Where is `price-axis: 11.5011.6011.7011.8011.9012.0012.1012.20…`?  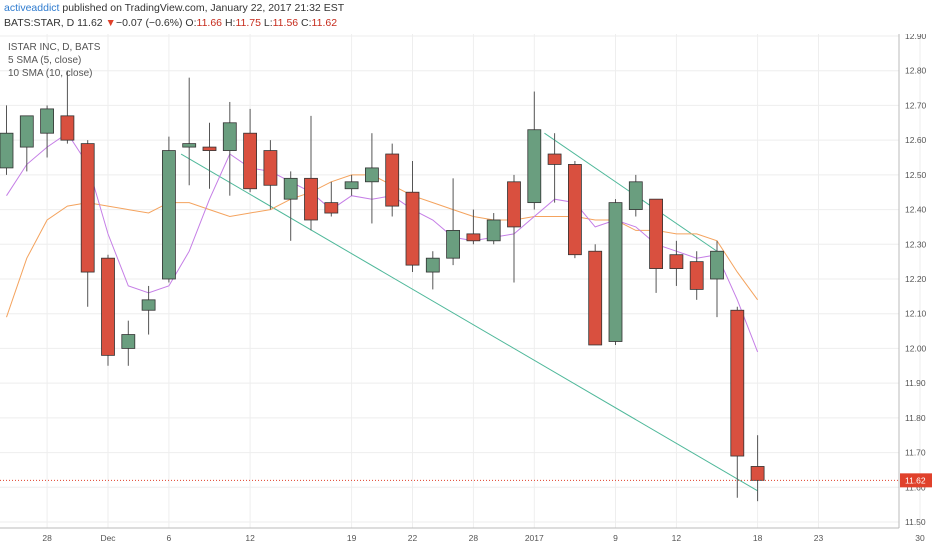 price-axis: 11.5011.6011.7011.8011.9012.0012.1012.20… is located at coordinates (916, 280).